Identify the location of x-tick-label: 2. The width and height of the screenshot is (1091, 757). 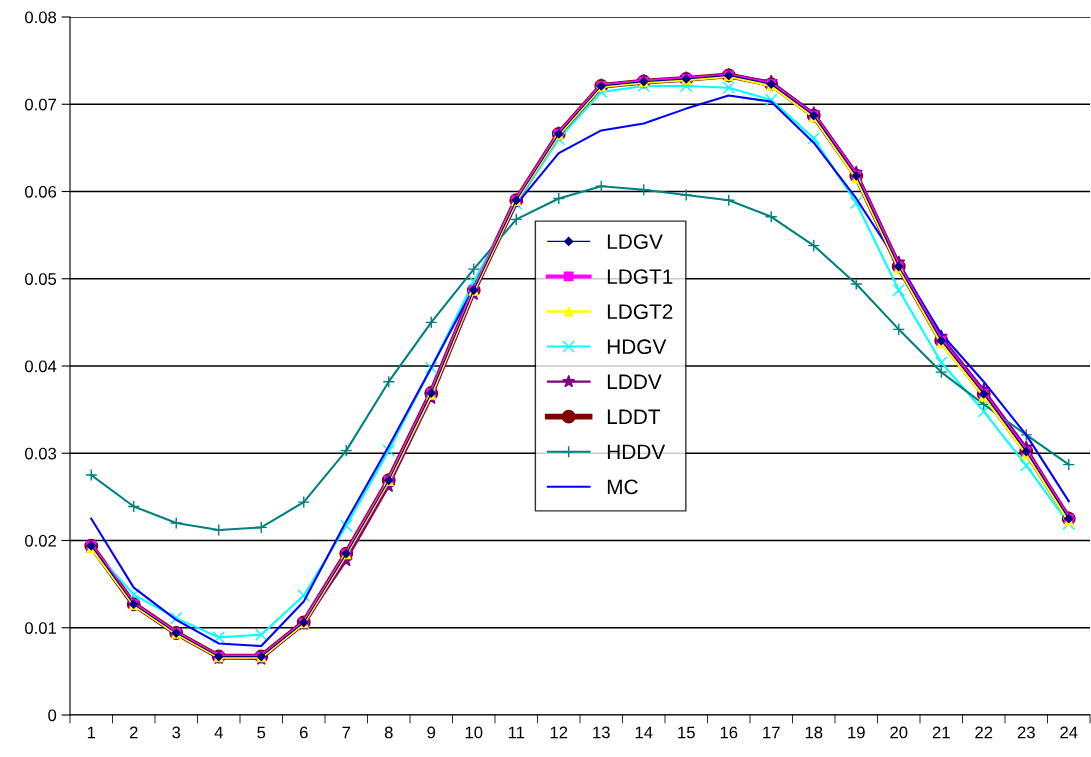
(133, 732).